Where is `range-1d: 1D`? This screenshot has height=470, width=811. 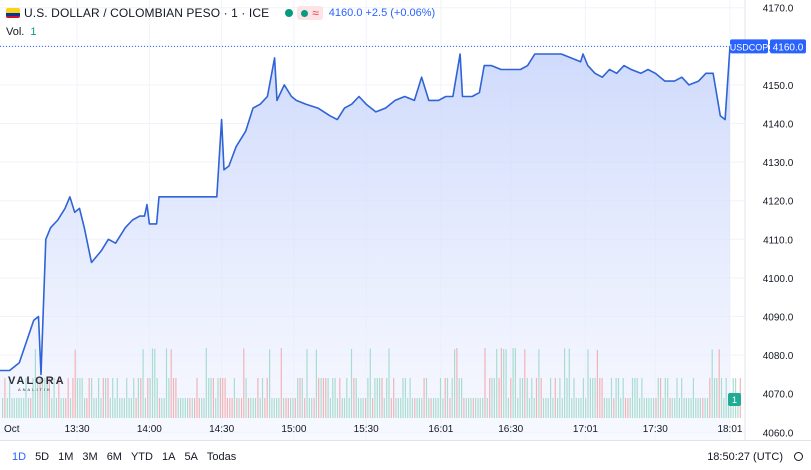 range-1d: 1D is located at coordinates (19, 457).